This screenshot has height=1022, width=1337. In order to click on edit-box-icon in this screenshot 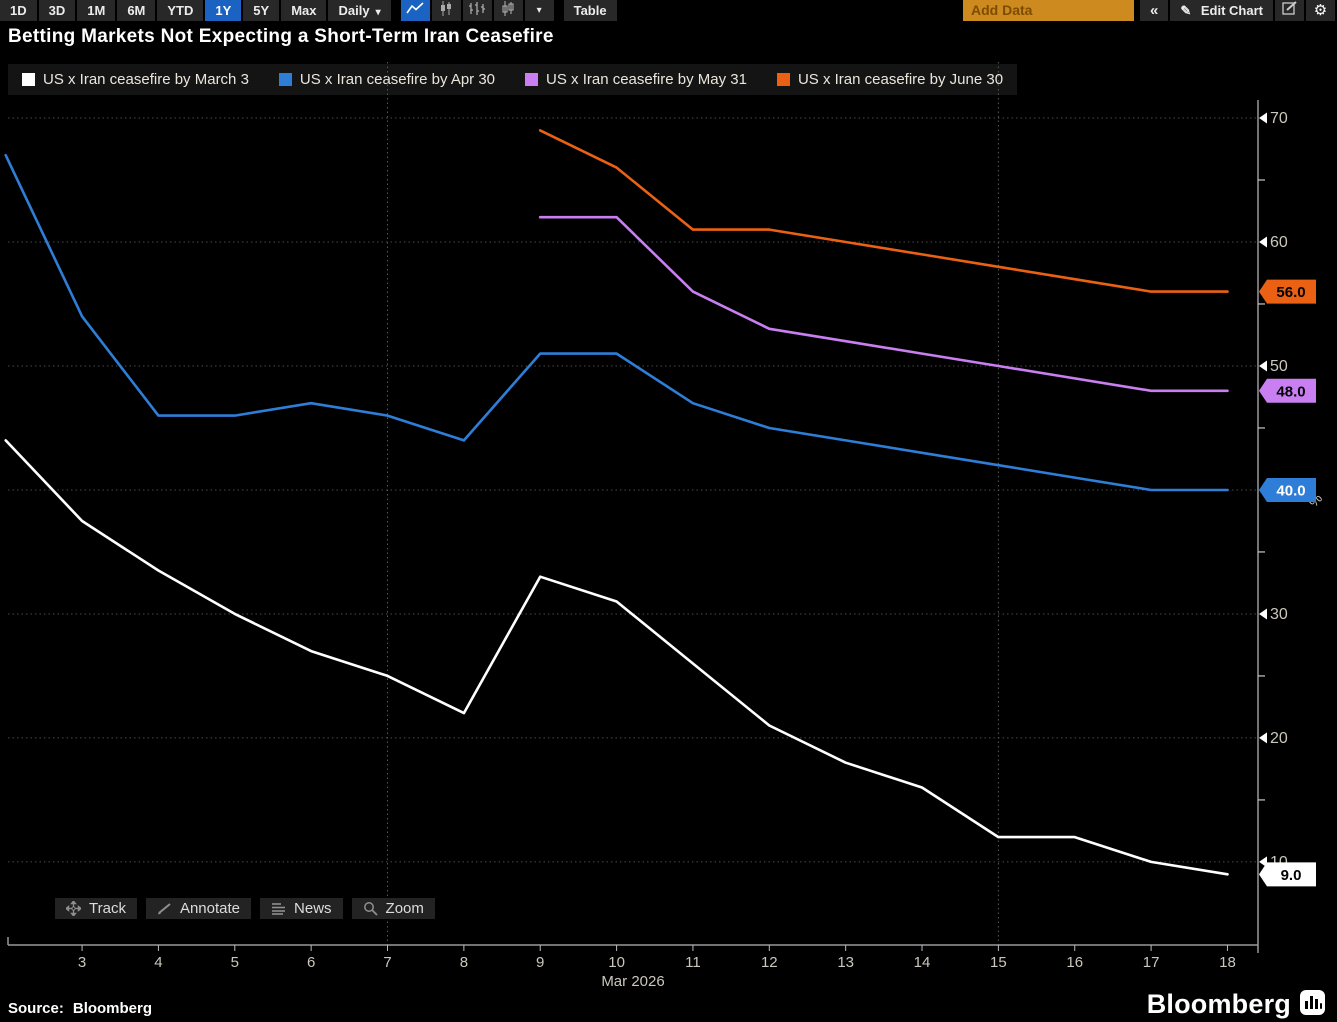, I will do `click(1289, 10)`.